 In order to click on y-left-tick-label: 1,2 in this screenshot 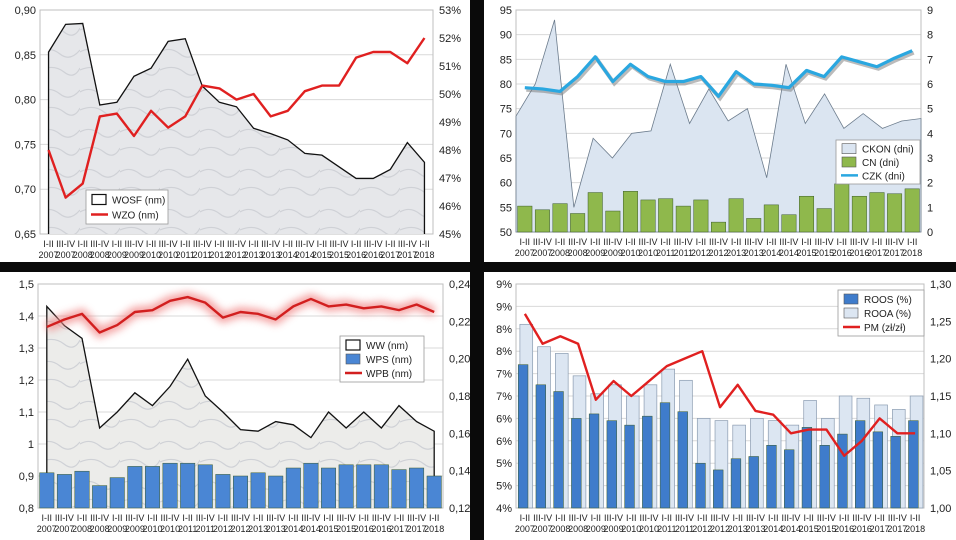, I will do `click(26, 381)`.